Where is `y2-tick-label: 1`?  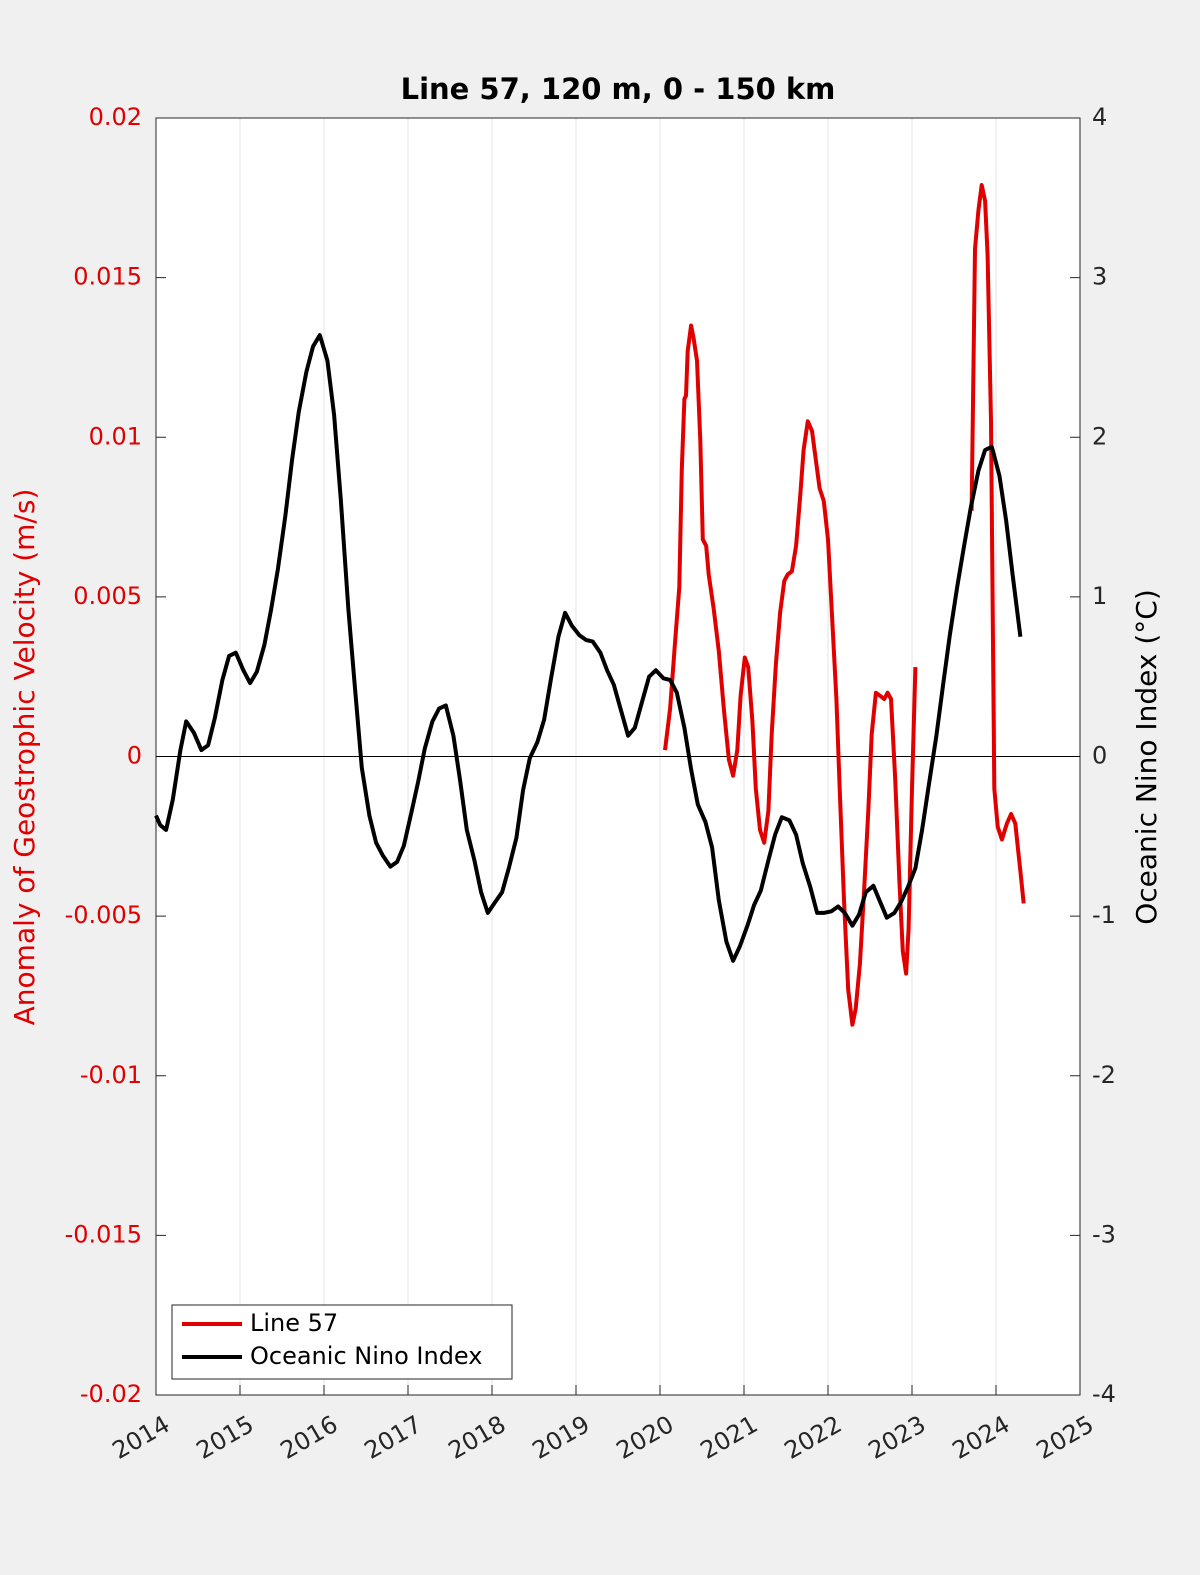 y2-tick-label: 1 is located at coordinates (1099, 596).